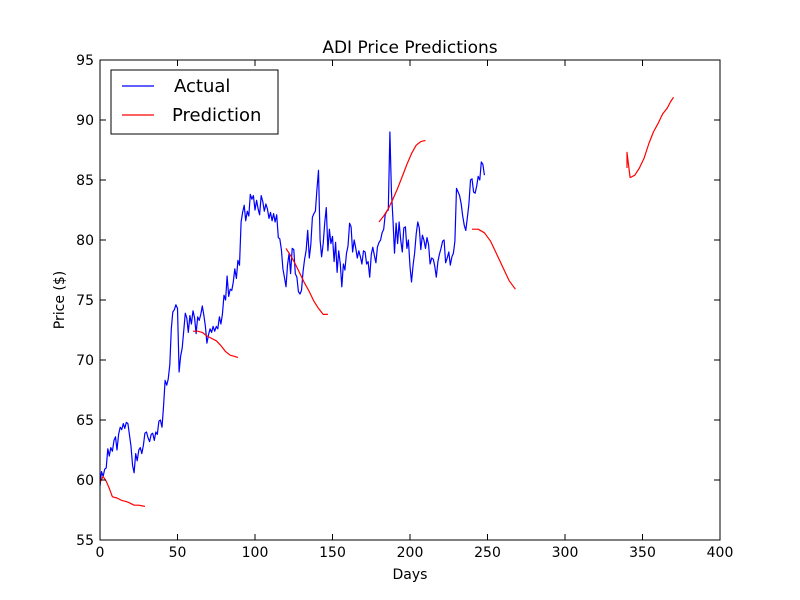  Describe the element at coordinates (85, 61) in the screenshot. I see `y-tick-label: 95` at that location.